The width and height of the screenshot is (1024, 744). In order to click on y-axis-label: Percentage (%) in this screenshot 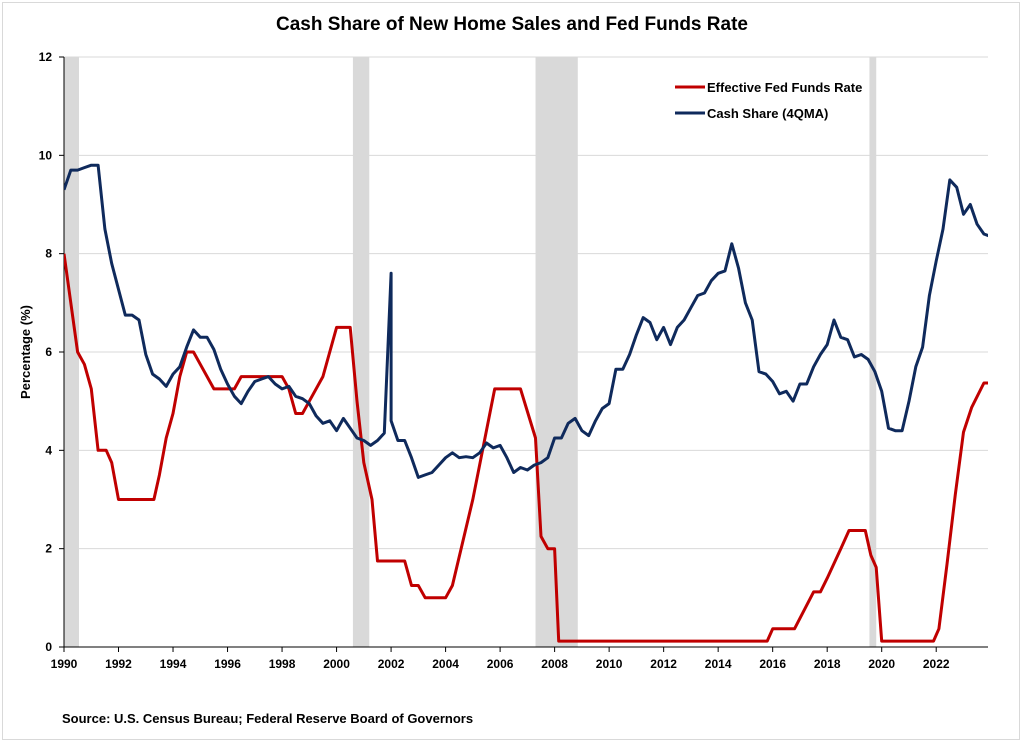, I will do `click(25, 352)`.